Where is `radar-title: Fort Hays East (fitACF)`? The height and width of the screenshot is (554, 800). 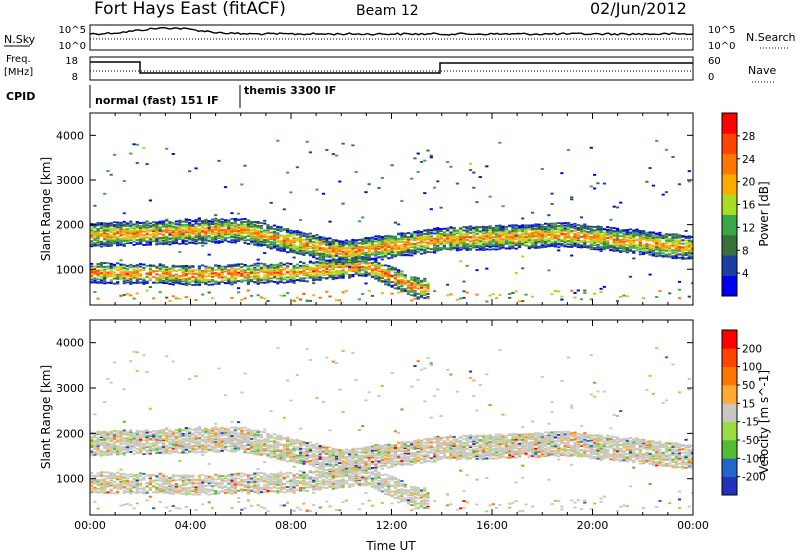 radar-title: Fort Hays East (fitACF) is located at coordinates (190, 9).